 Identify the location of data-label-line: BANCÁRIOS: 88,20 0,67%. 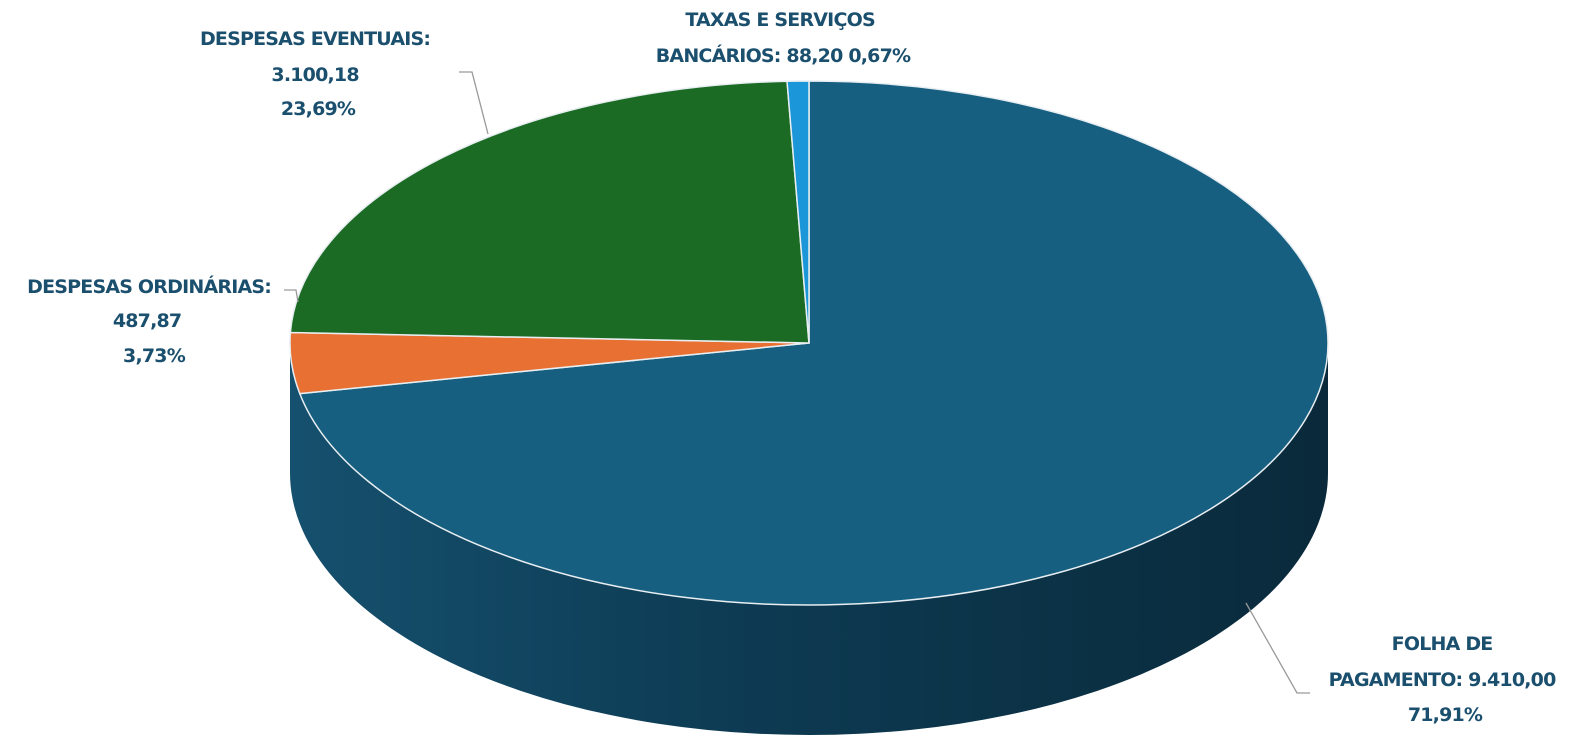
(783, 55).